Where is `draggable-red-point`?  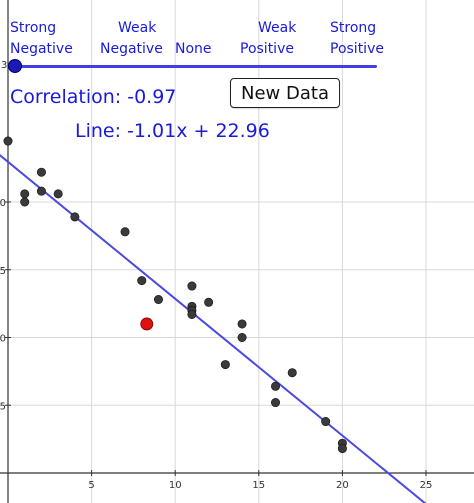
draggable-red-point is located at coordinates (147, 324).